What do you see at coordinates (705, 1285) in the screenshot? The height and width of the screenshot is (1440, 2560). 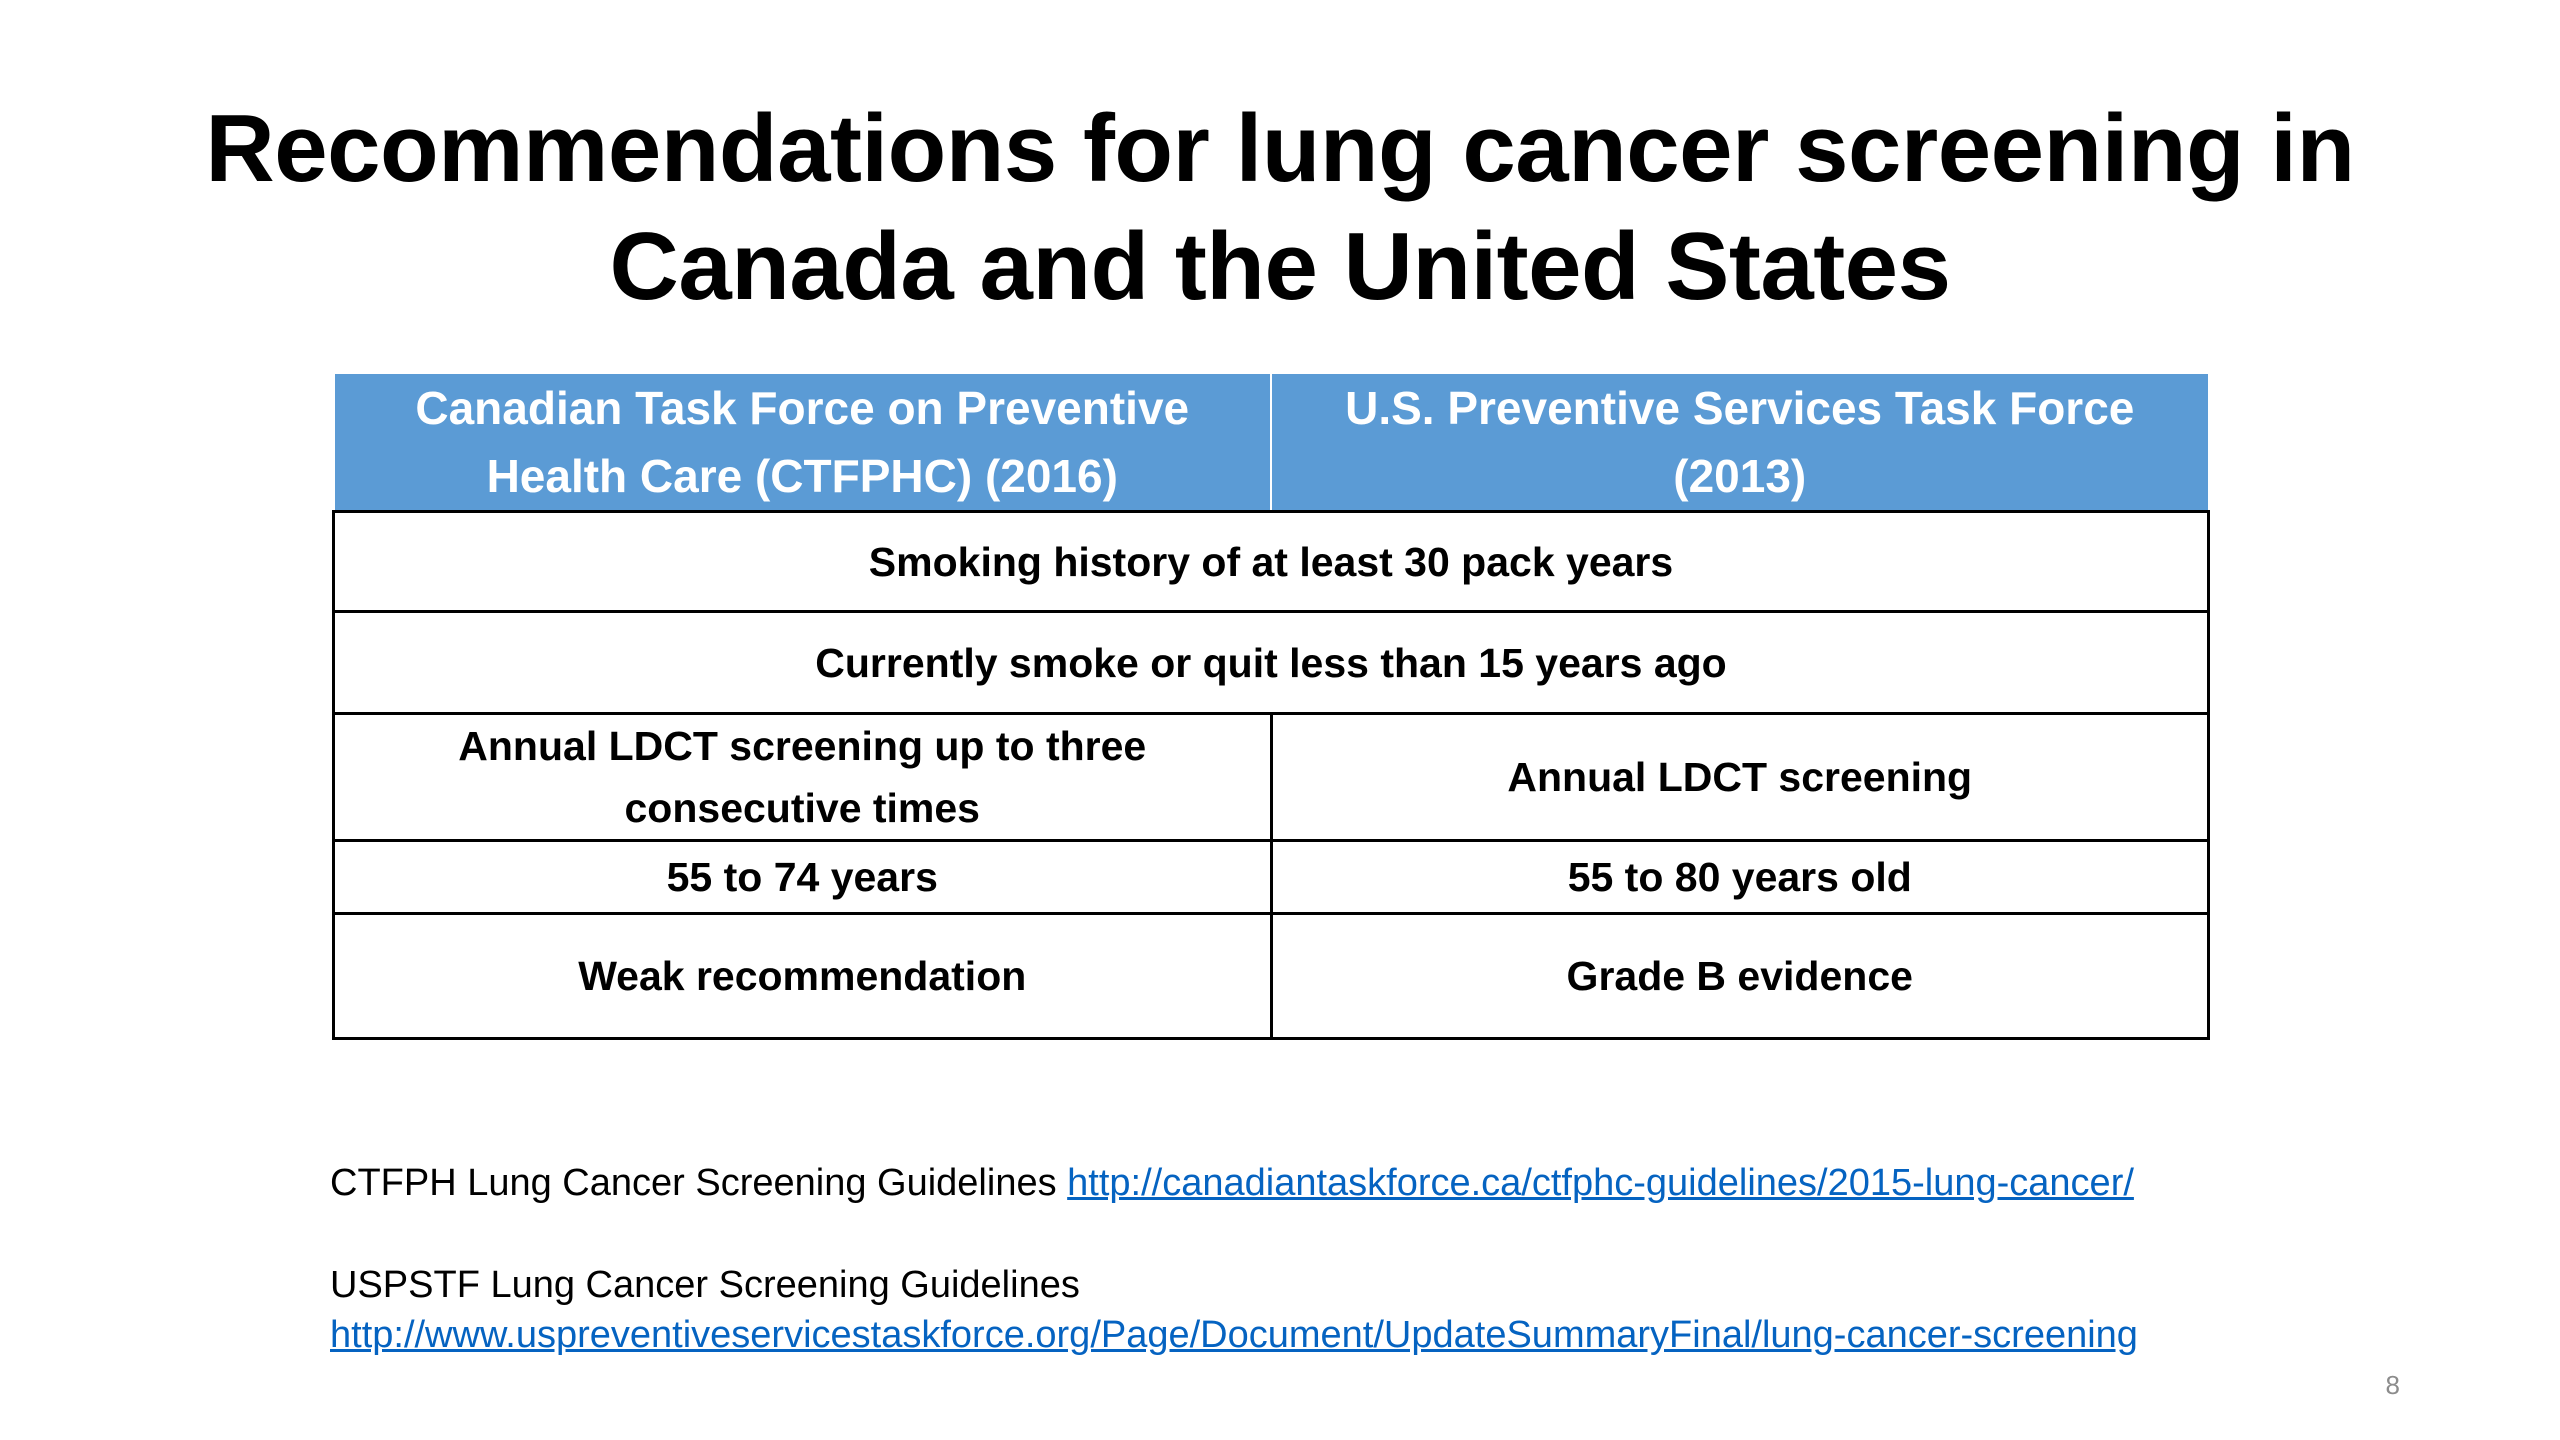 I see `reference-uspstf-label: USPSTF Lung Cancer Screening Guidelines` at bounding box center [705, 1285].